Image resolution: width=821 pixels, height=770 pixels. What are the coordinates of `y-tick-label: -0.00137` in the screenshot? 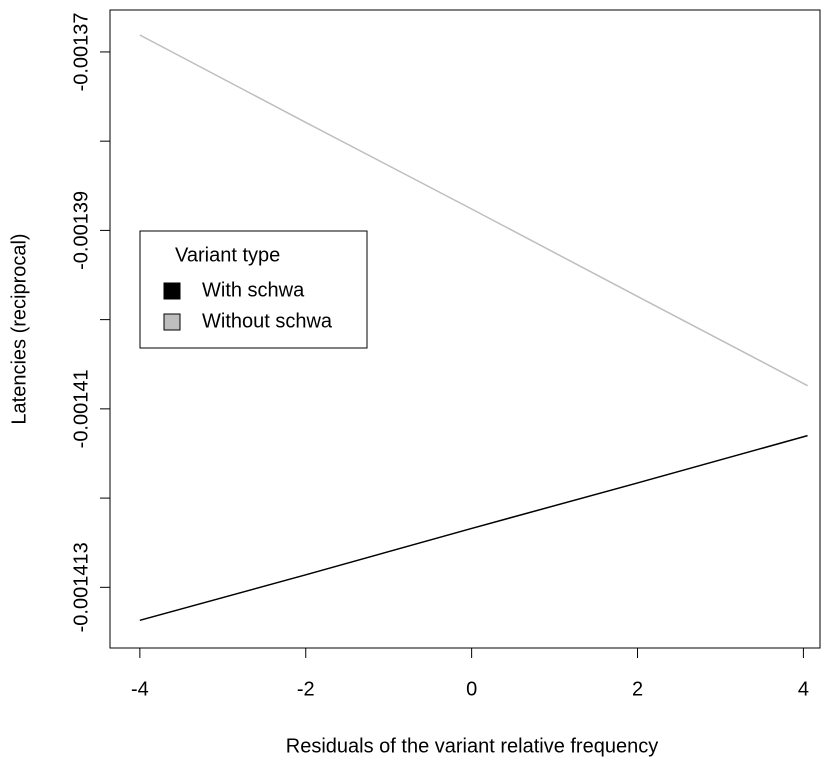 It's located at (81, 51).